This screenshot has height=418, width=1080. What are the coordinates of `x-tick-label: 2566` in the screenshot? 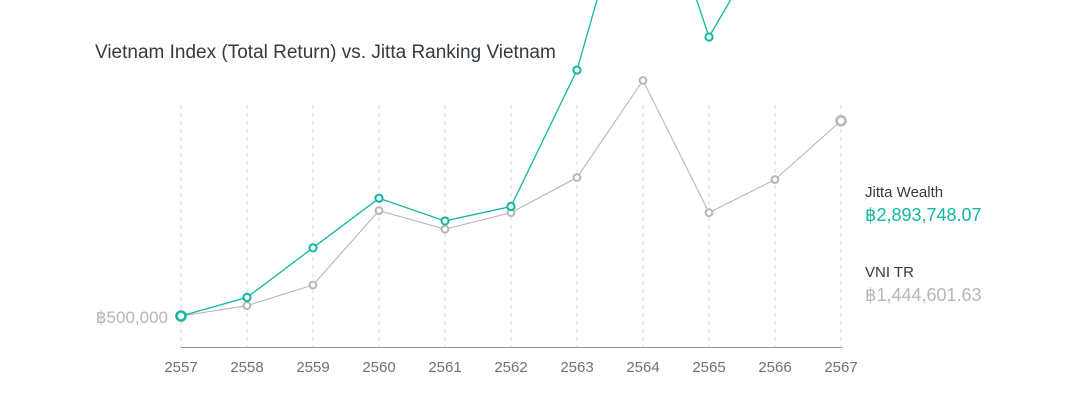 It's located at (774, 367).